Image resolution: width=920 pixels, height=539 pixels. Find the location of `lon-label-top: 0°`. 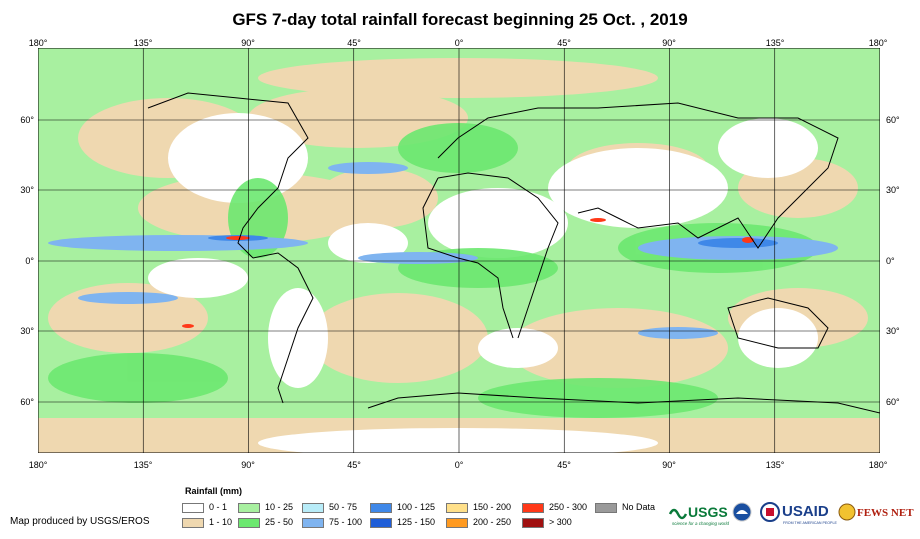

lon-label-top: 0° is located at coordinates (459, 43).